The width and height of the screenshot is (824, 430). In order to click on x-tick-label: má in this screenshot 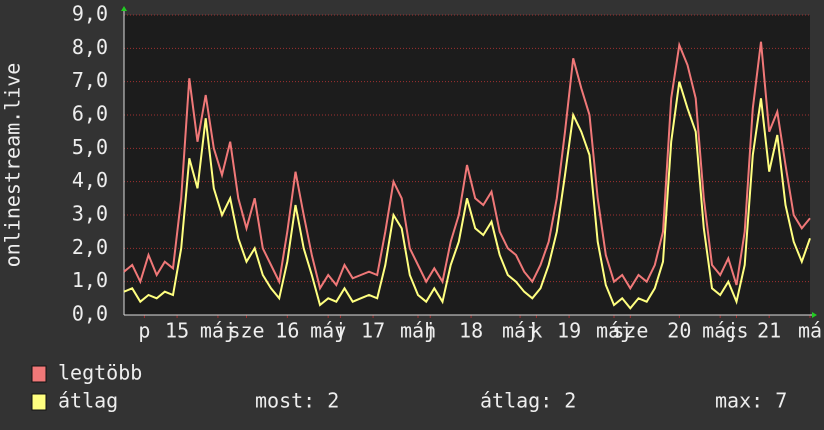, I will do `click(810, 331)`.